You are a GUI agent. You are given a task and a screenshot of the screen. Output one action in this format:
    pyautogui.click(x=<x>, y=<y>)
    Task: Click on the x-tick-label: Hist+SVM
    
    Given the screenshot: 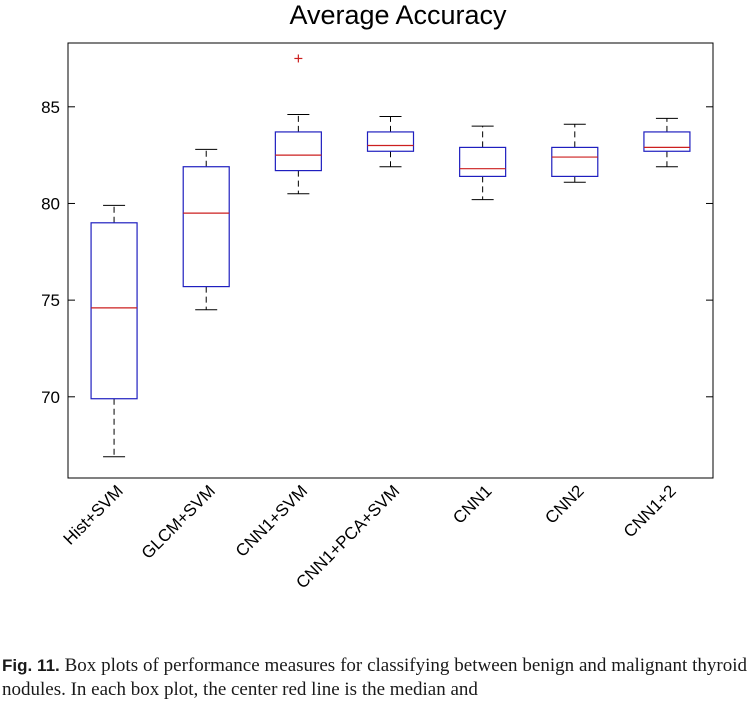 What is the action you would take?
    pyautogui.click(x=93, y=514)
    